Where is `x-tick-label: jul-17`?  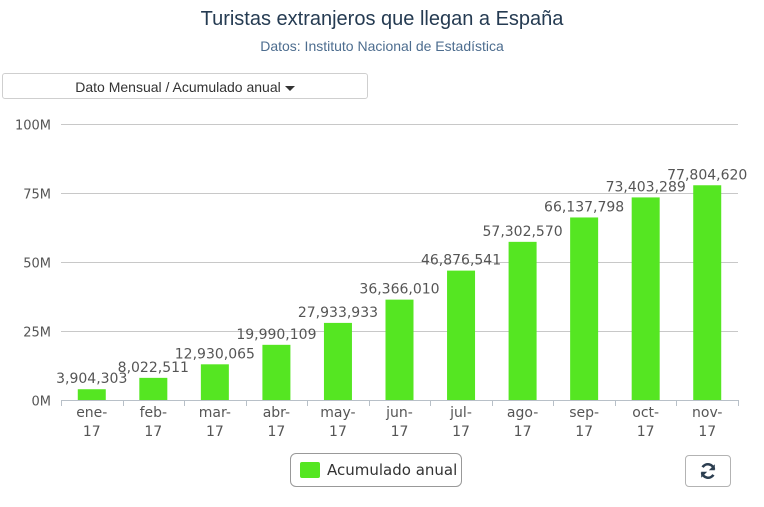
x-tick-label: jul-17 is located at coordinates (460, 422).